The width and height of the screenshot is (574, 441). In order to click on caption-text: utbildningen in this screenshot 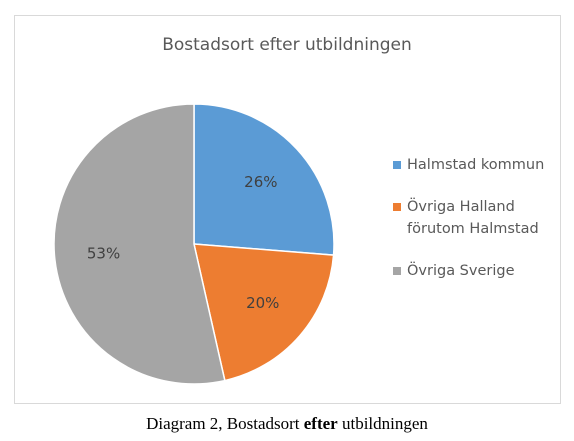, I will do `click(384, 423)`.